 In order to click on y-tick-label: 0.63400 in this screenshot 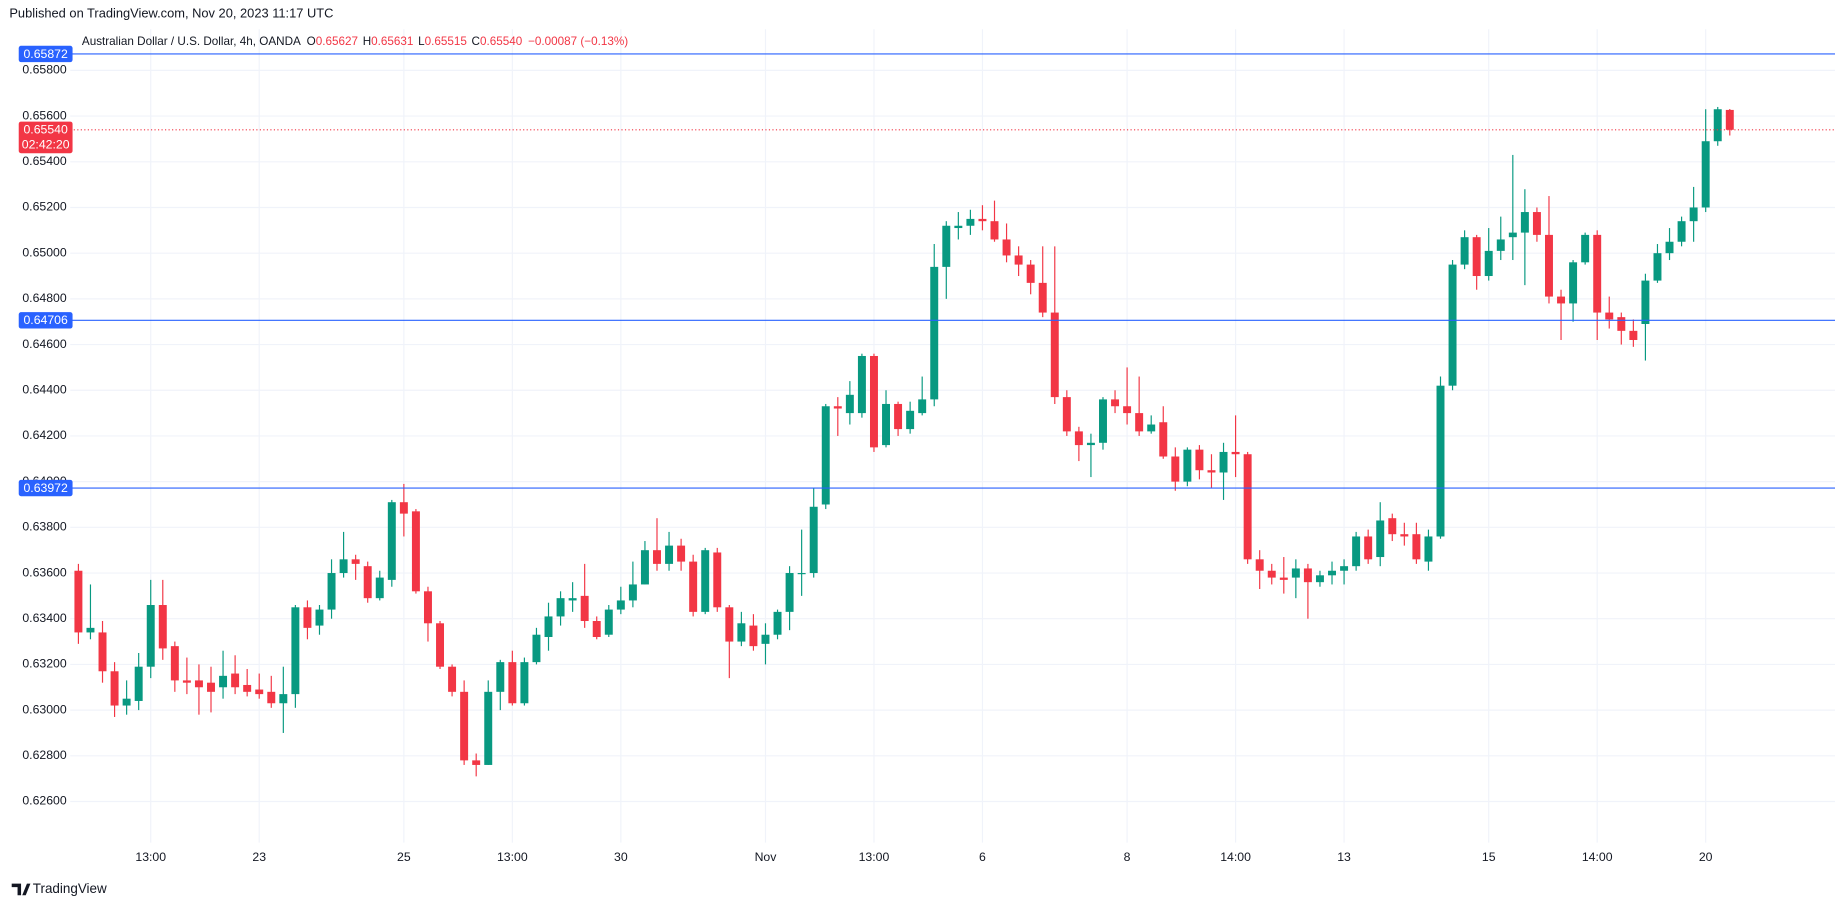, I will do `click(44, 618)`.